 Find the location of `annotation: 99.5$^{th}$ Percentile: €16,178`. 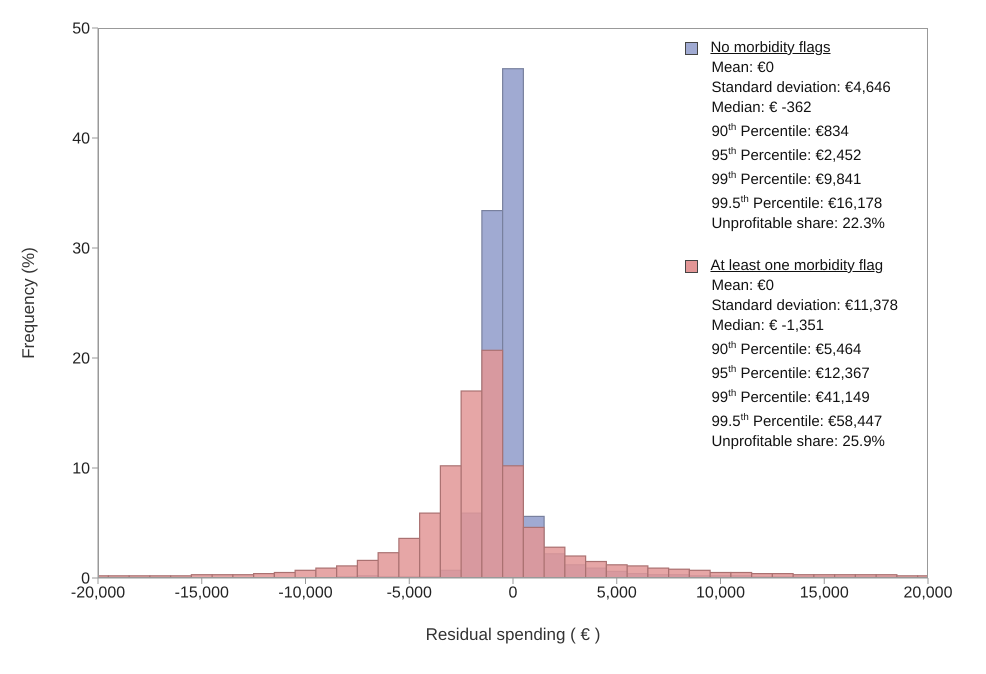

annotation: 99.5$^{th}$ Percentile: €16,178 is located at coordinates (796, 203).